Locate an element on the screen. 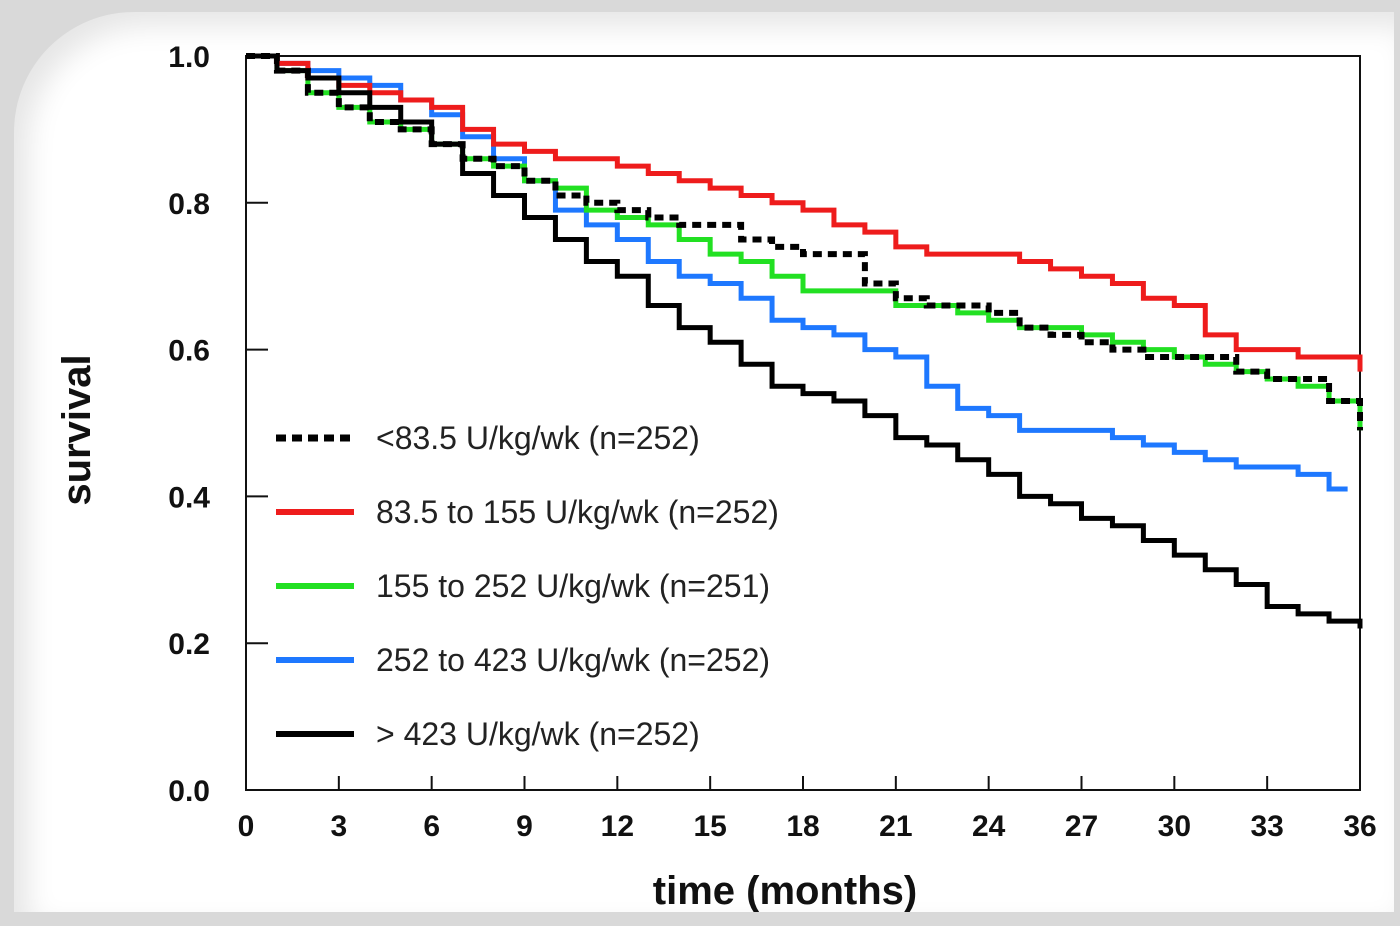 This screenshot has width=1400, height=926. y-tick-label: 0.0 is located at coordinates (189, 791).